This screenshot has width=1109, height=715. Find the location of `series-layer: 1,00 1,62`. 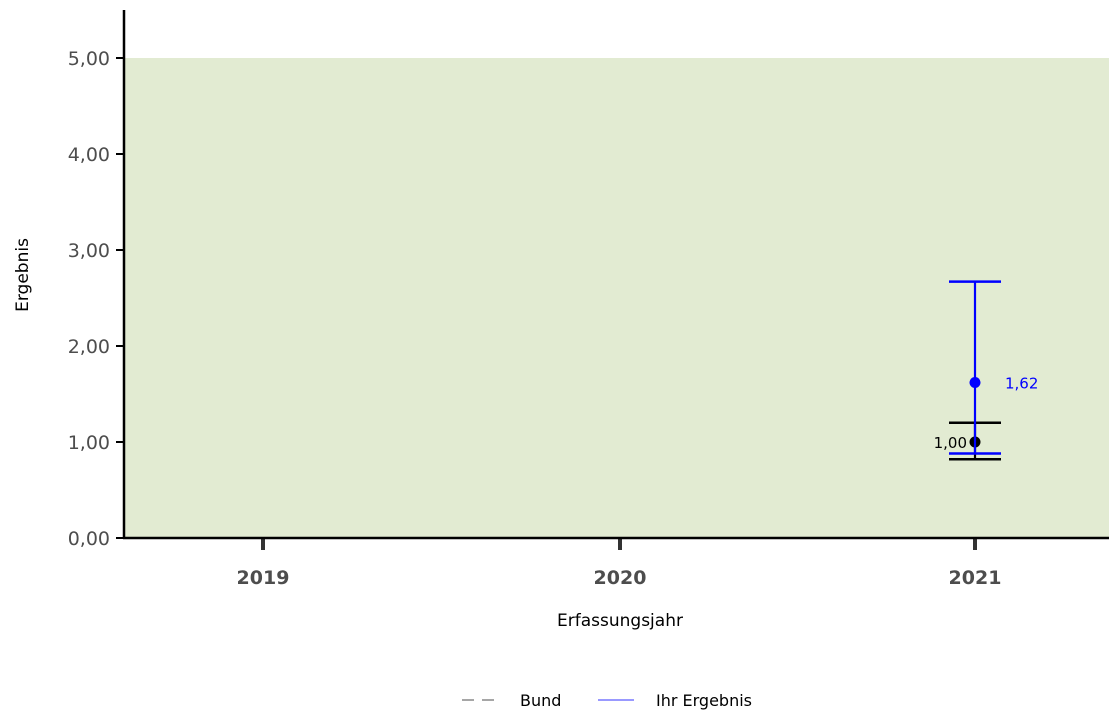

series-layer: 1,00 1,62 is located at coordinates (986, 370).